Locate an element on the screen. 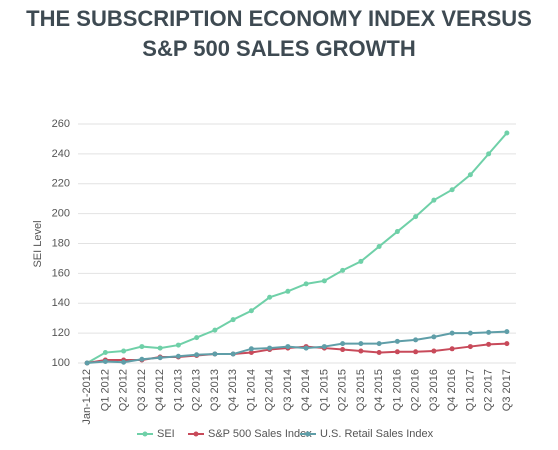  y-axis-label: SEI Level is located at coordinates (38, 243).